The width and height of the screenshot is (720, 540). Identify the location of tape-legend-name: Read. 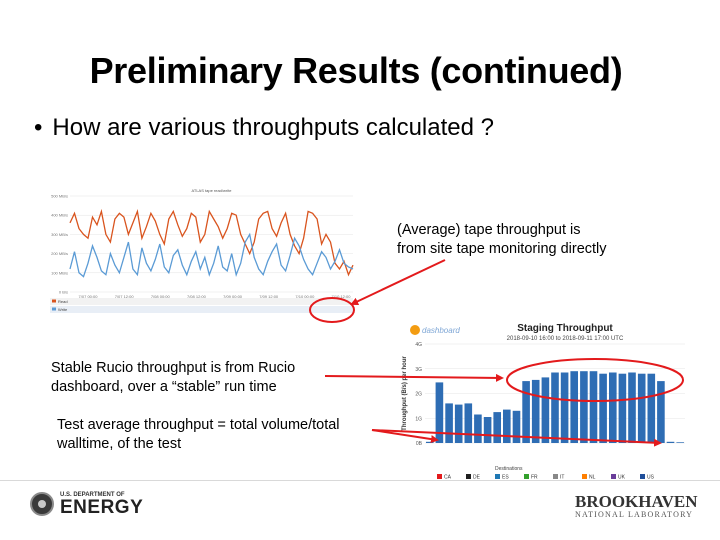
(63, 301).